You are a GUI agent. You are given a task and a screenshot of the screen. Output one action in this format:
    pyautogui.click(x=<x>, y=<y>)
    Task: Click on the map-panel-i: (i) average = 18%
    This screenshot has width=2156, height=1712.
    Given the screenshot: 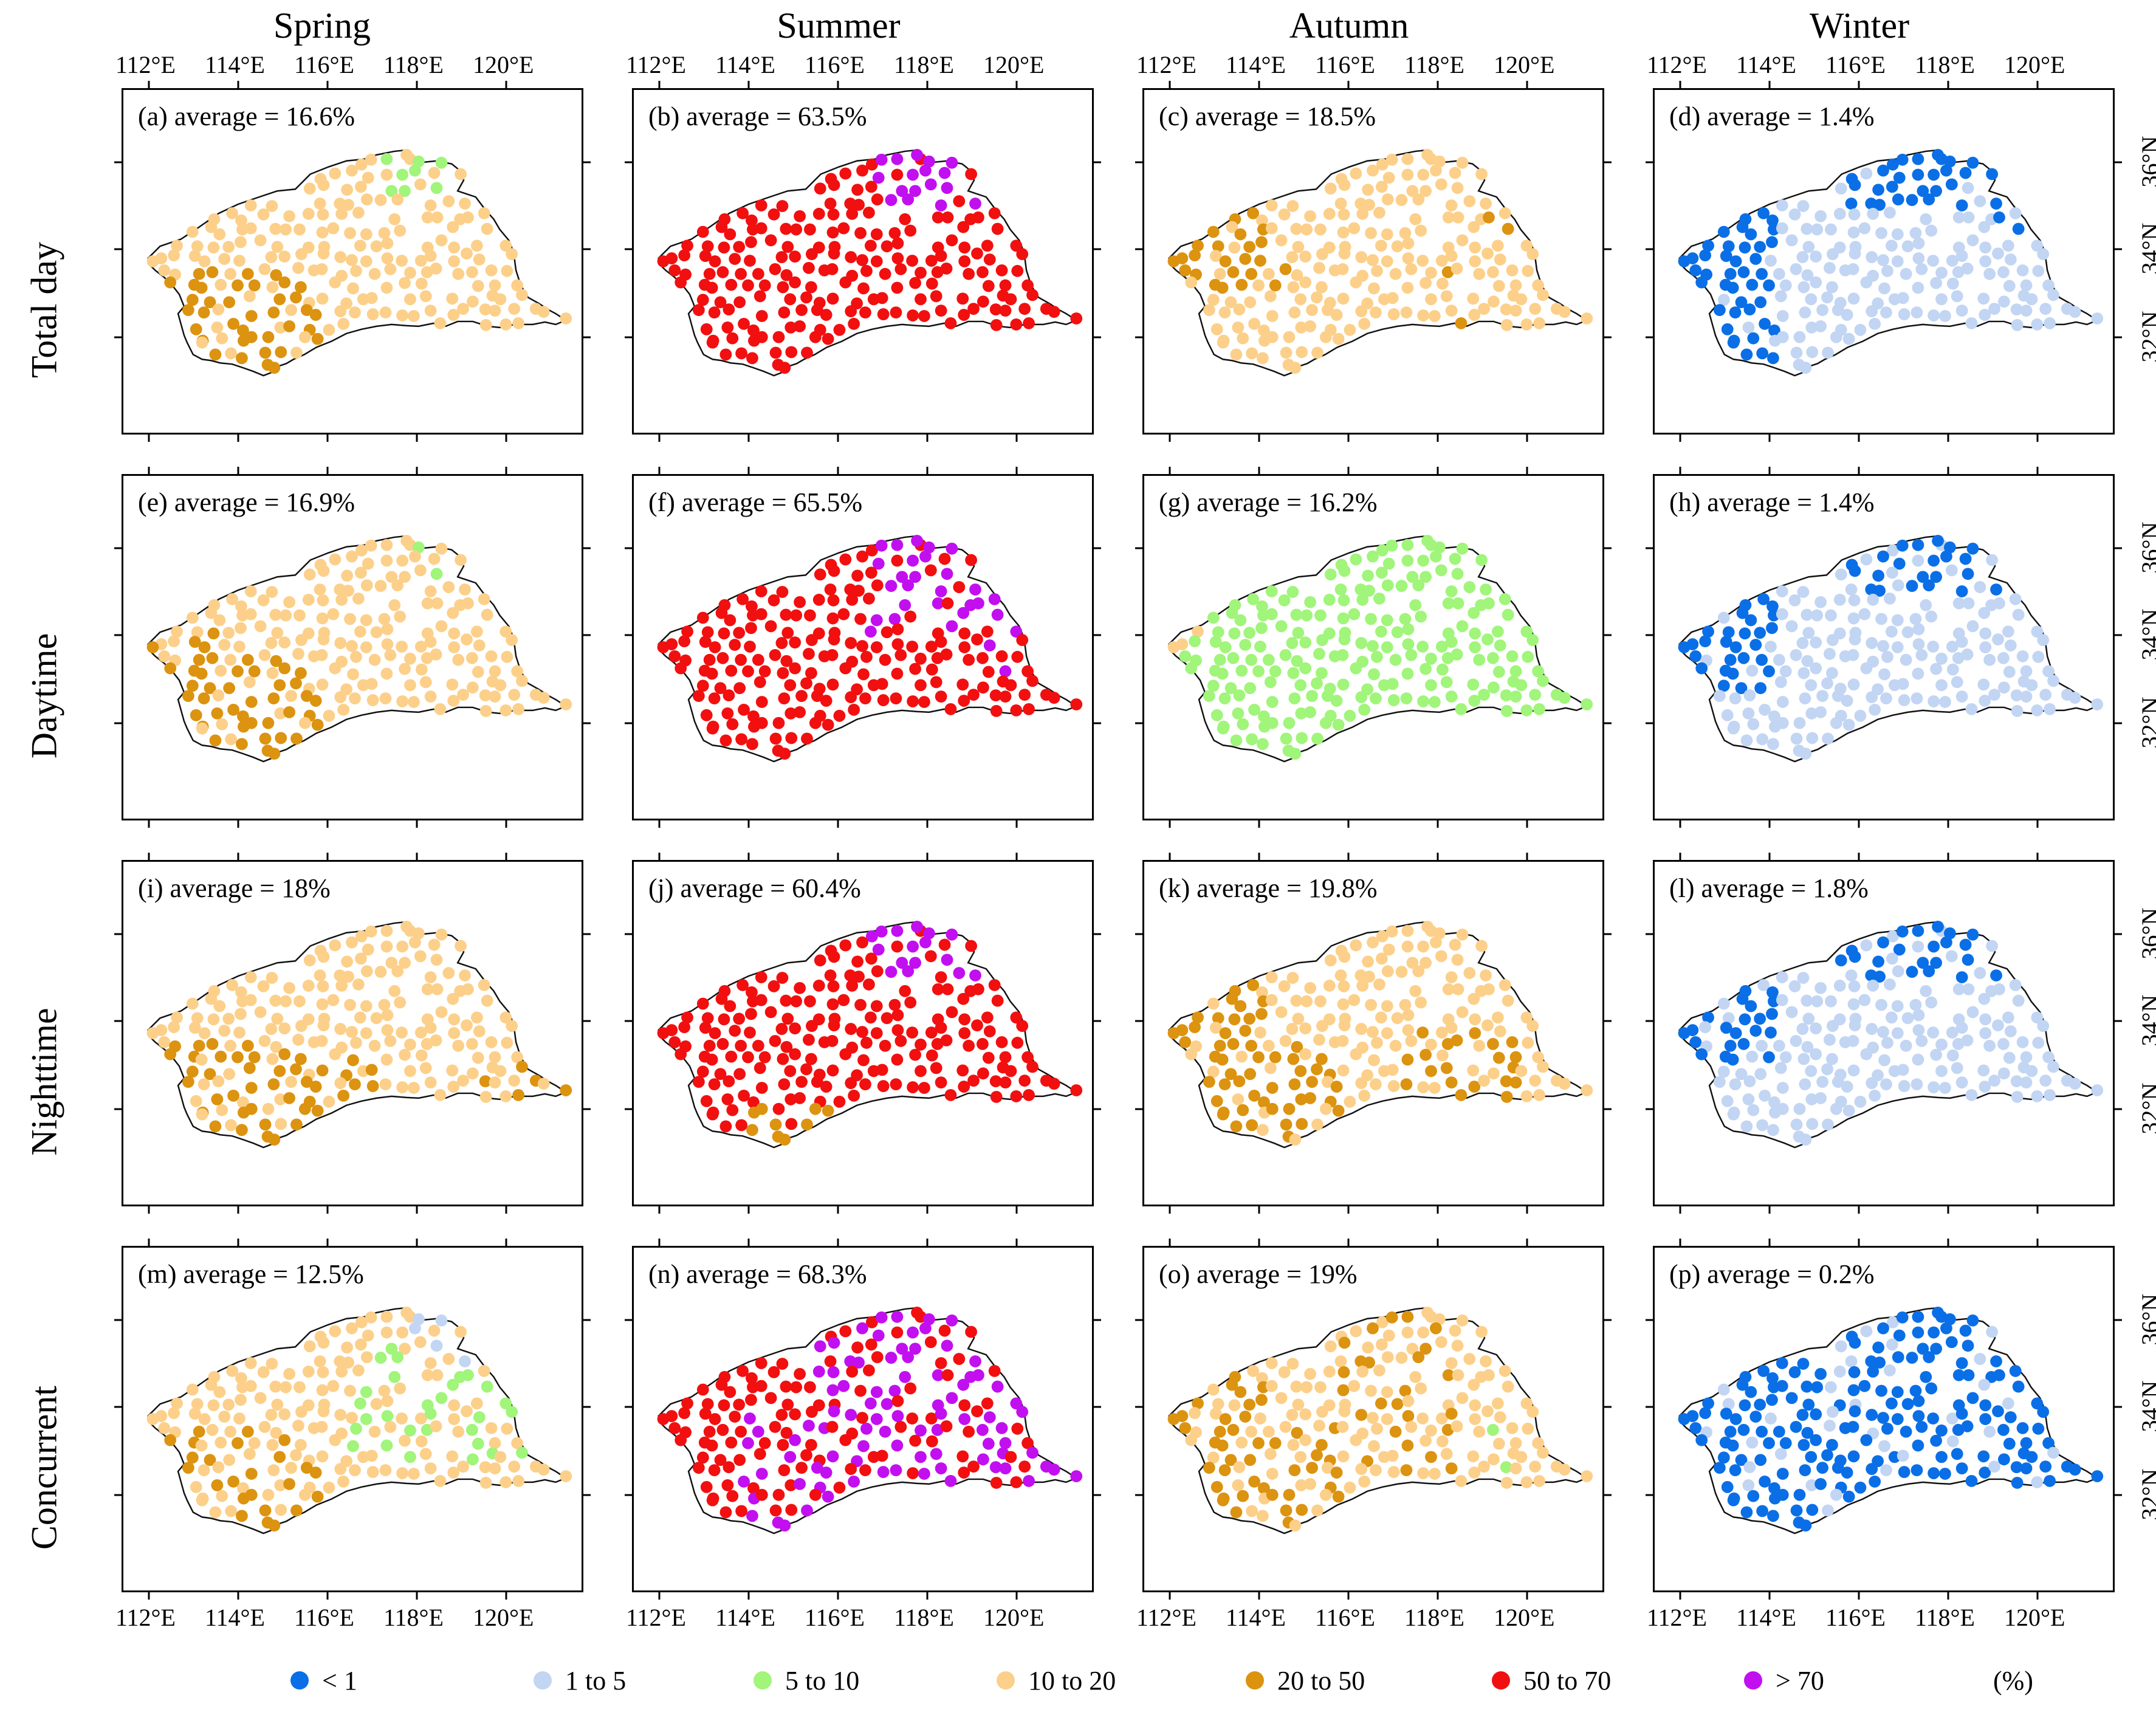 What is the action you would take?
    pyautogui.click(x=352, y=1033)
    